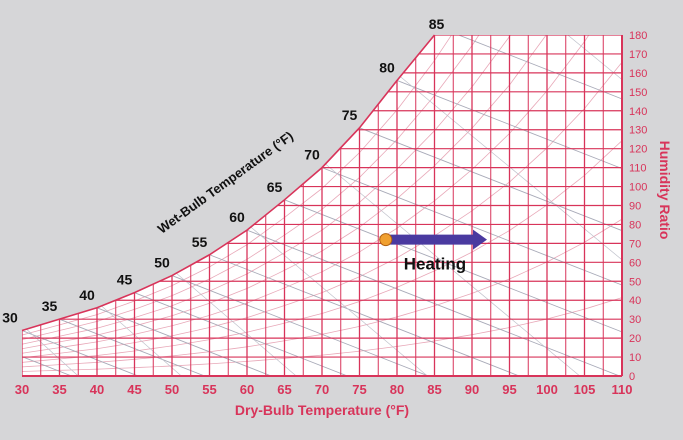 The image size is (683, 440). Describe the element at coordinates (436, 239) in the screenshot. I see `heating-arrow` at that location.